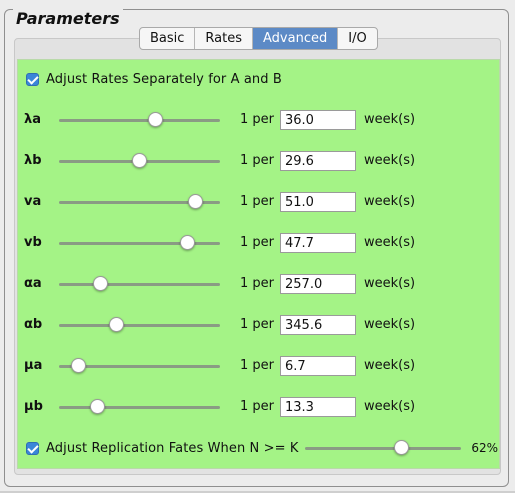  What do you see at coordinates (357, 38) in the screenshot?
I see `tab-io: I/O` at bounding box center [357, 38].